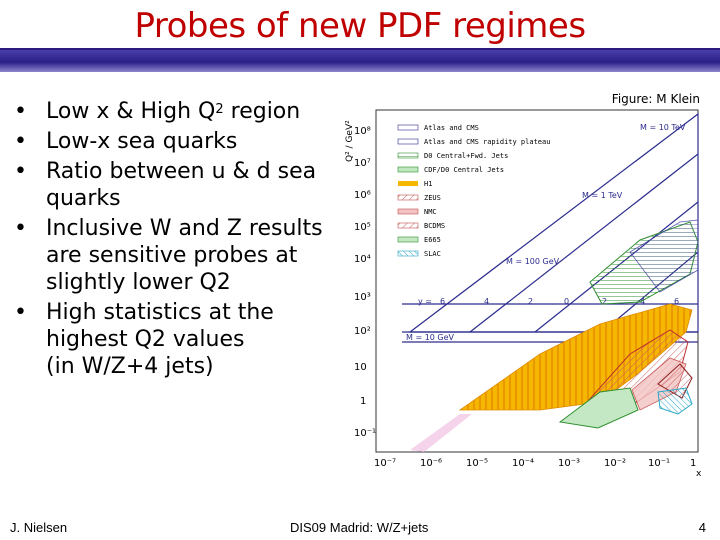 This screenshot has width=720, height=540. What do you see at coordinates (385, 463) in the screenshot?
I see `x-tick-label: 10⁻⁷` at bounding box center [385, 463].